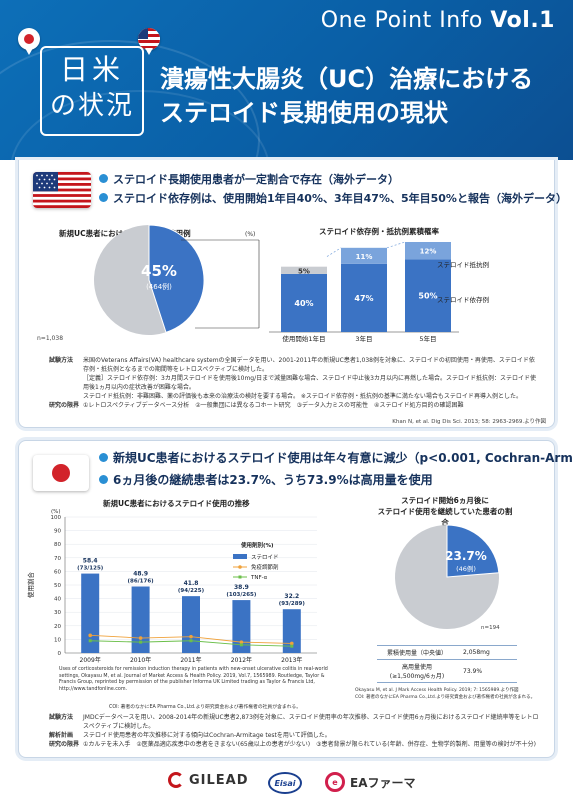 Image resolution: width=573 pixels, height=805 pixels. I want to click on bar-count-label: (94/225), so click(191, 591).